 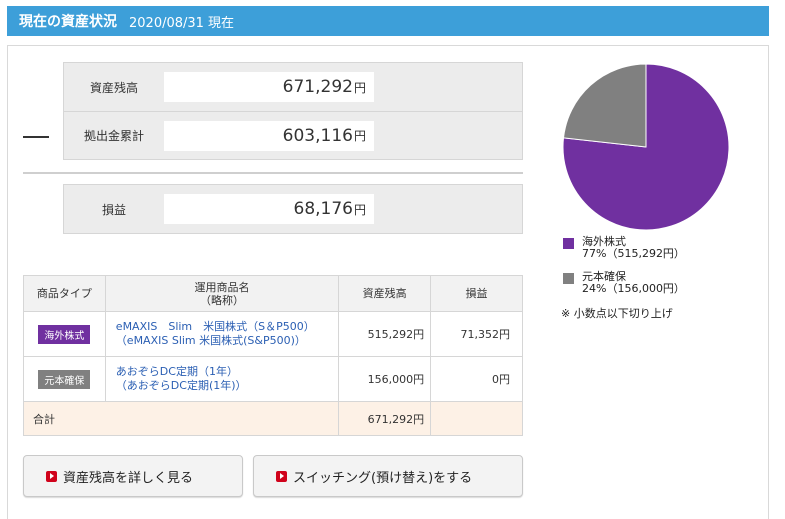 What do you see at coordinates (181, 418) in the screenshot?
I see `total-label: 合計` at bounding box center [181, 418].